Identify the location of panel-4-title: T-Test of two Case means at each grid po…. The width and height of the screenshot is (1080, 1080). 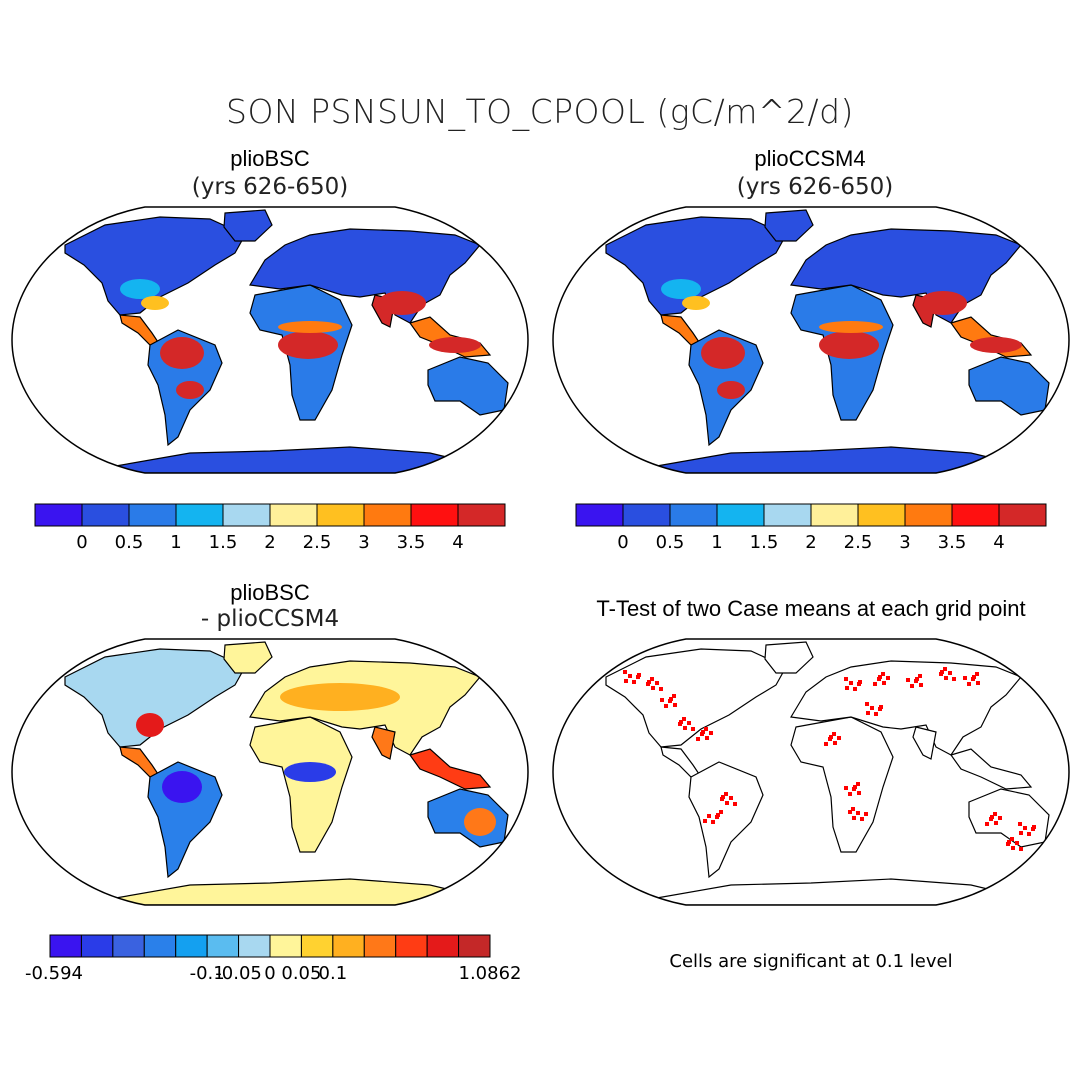
(811, 608).